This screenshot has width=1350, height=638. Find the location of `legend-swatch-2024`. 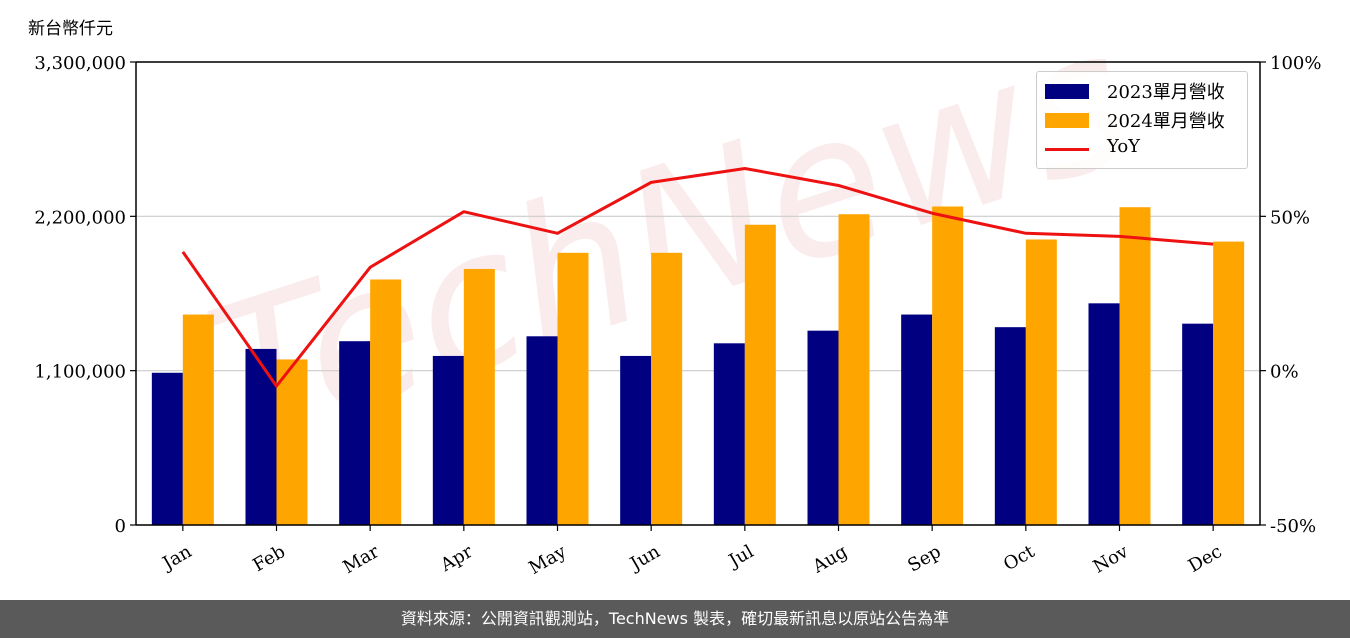

legend-swatch-2024 is located at coordinates (1067, 120).